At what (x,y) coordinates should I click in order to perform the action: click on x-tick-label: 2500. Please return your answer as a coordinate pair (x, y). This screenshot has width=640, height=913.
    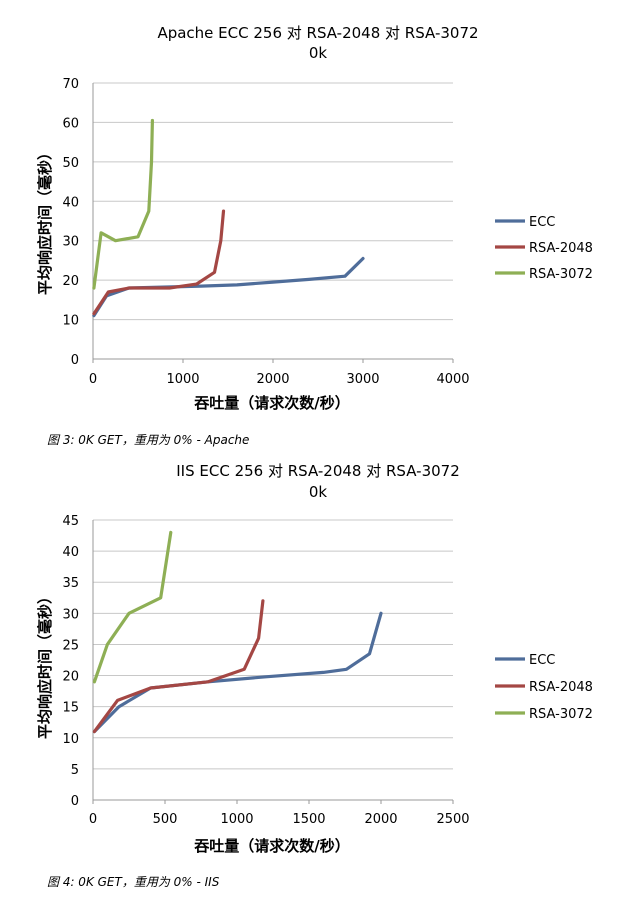
    Looking at the image, I should click on (452, 819).